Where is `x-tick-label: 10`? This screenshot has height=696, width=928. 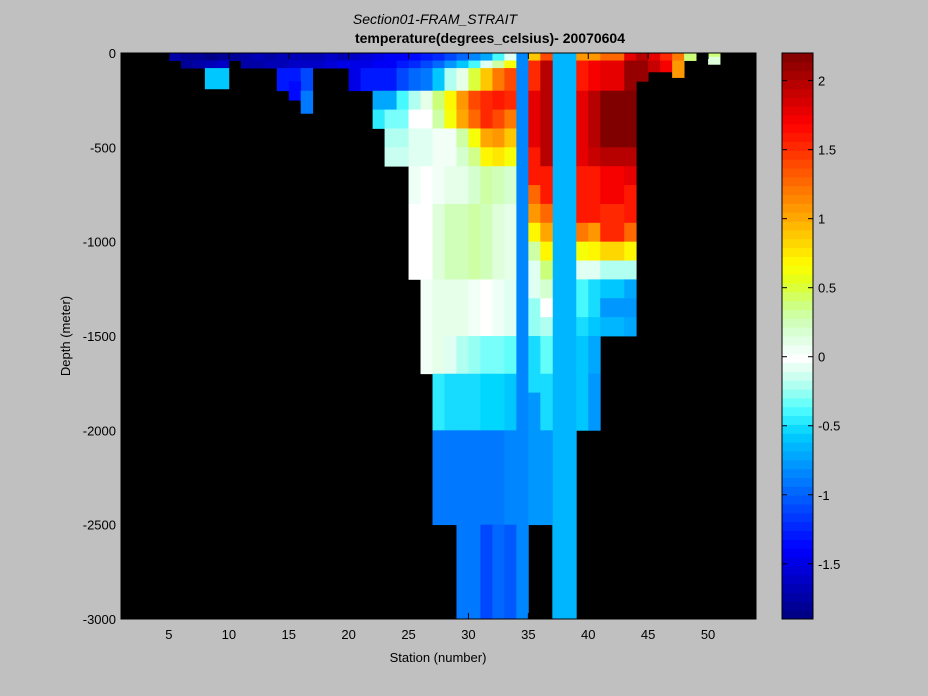 x-tick-label: 10 is located at coordinates (229, 634).